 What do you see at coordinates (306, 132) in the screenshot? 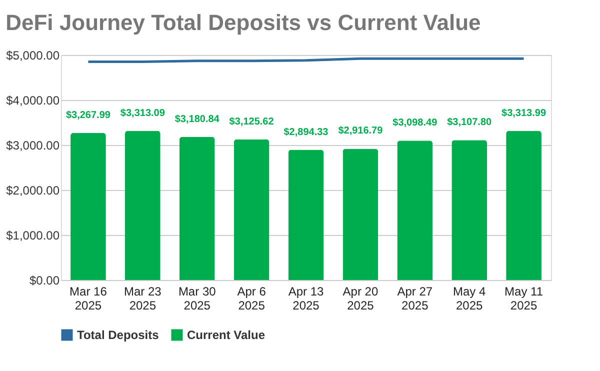
I see `data-label: $2,894.33` at bounding box center [306, 132].